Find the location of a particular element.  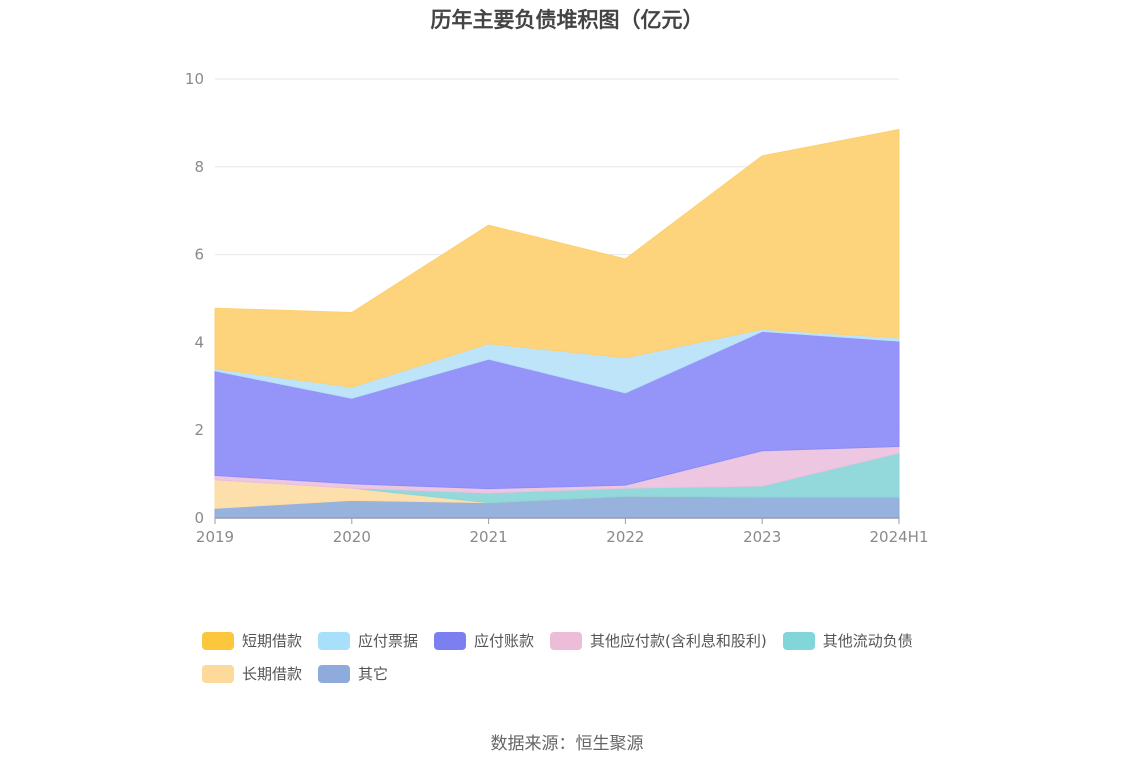

chart-title: 历年主要负债堆积图（亿元） is located at coordinates (567, 20).